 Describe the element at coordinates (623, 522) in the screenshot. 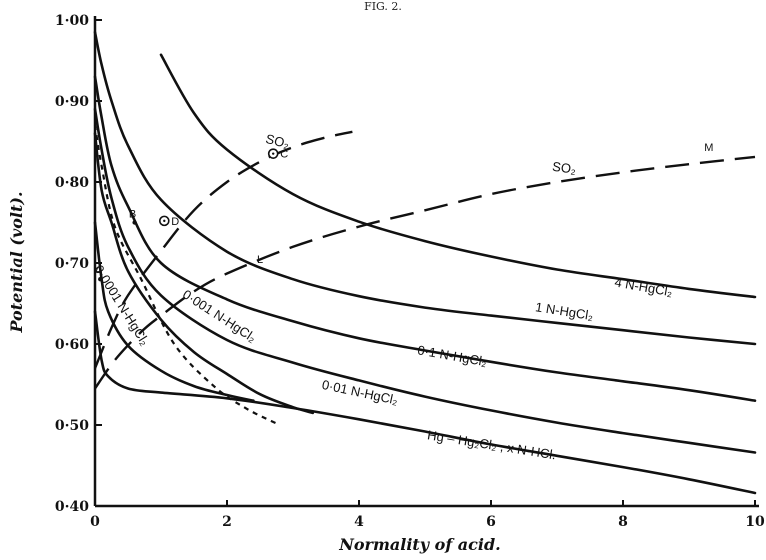

I see `x-tick-label: 8` at that location.